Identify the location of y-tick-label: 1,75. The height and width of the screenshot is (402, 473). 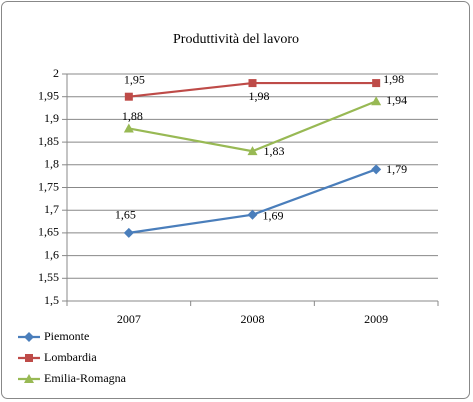
(48, 186).